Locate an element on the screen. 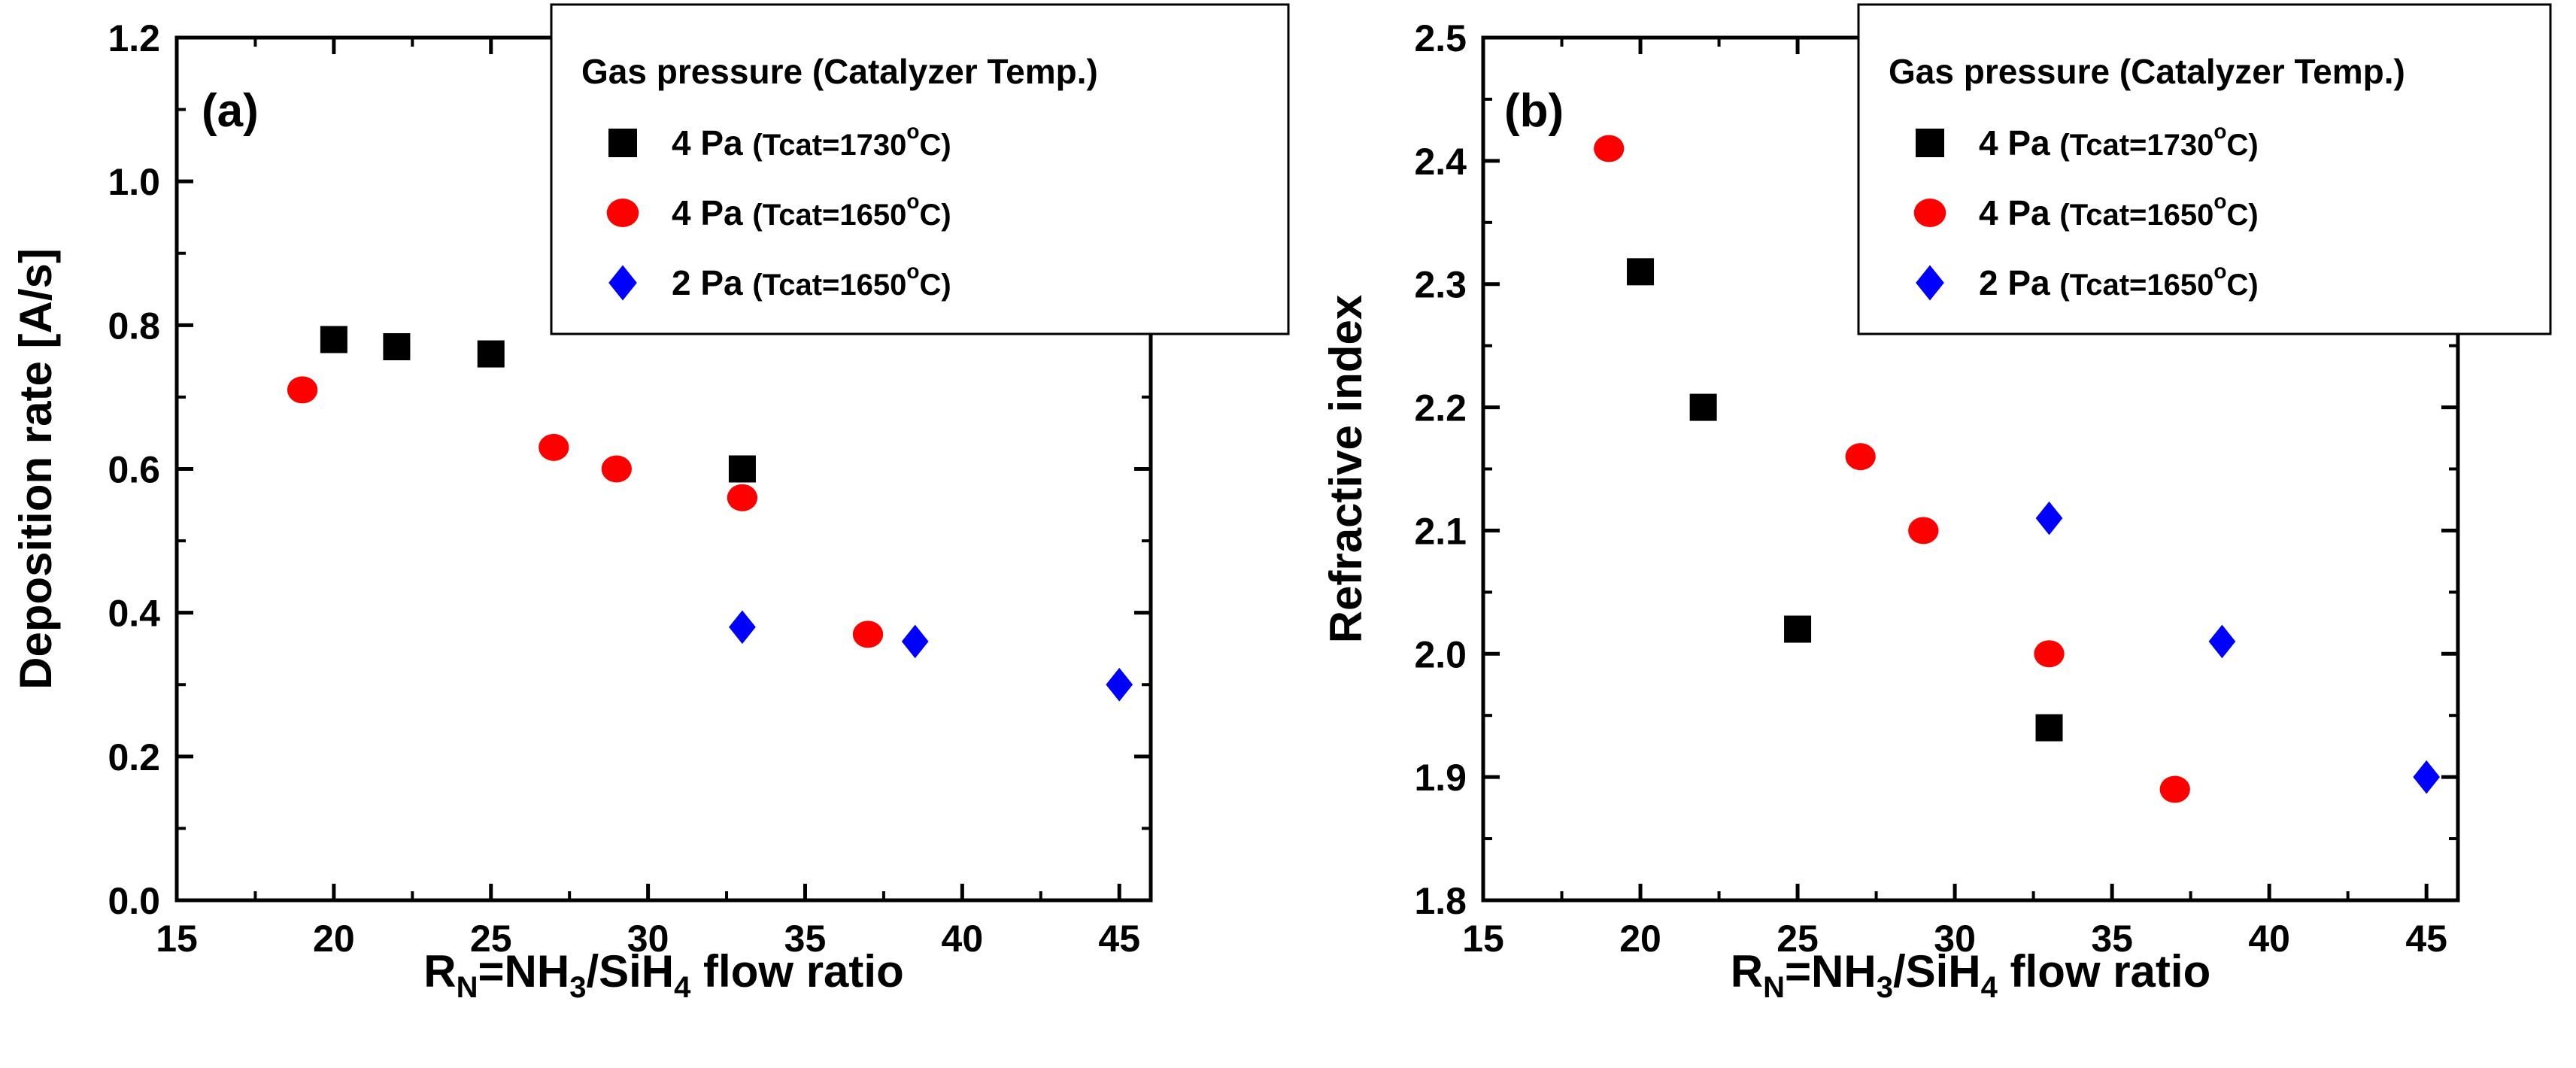  y-tick-label: 2.5 is located at coordinates (1440, 38).